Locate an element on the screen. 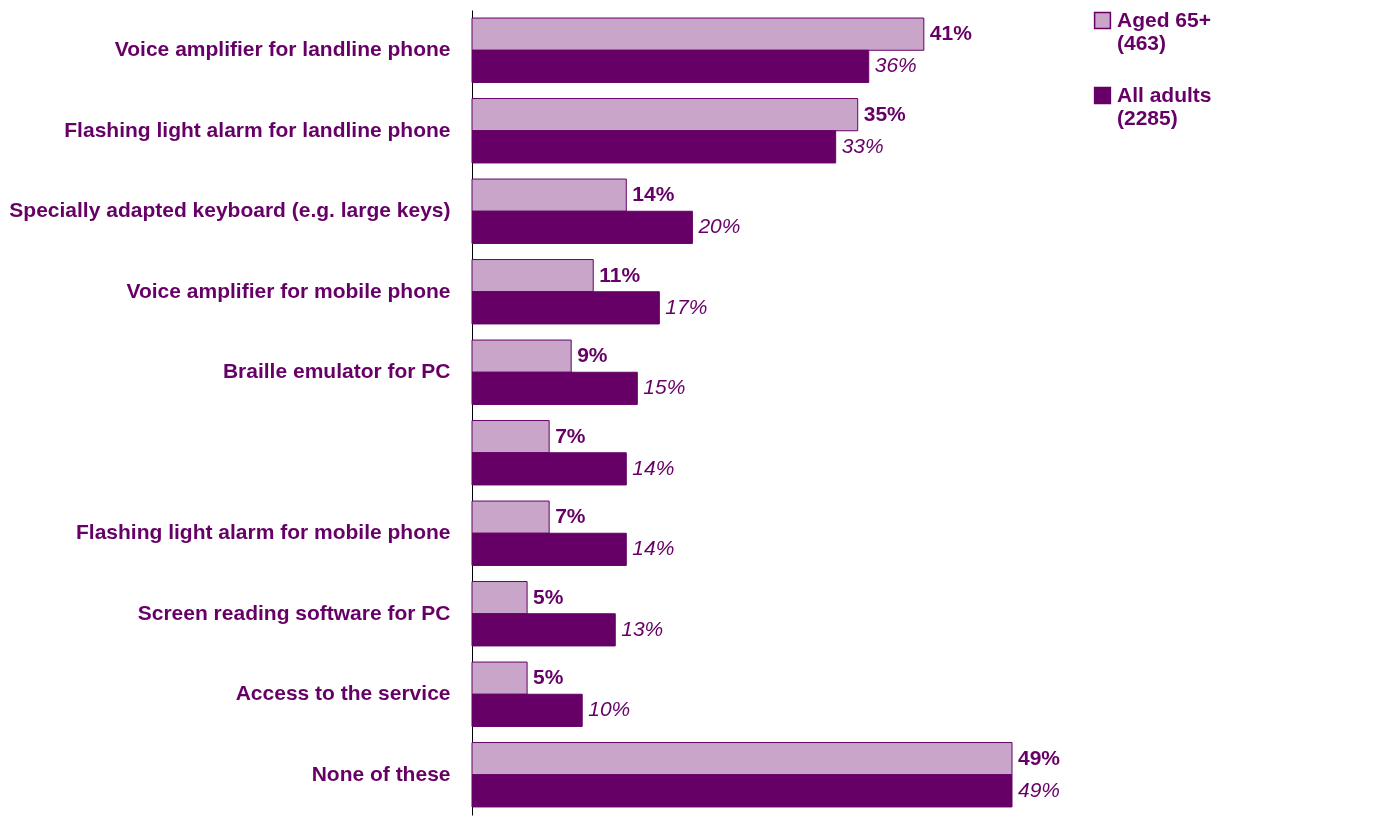  y-tick-label: Flashing light alarm for mobile phone is located at coordinates (263, 532).